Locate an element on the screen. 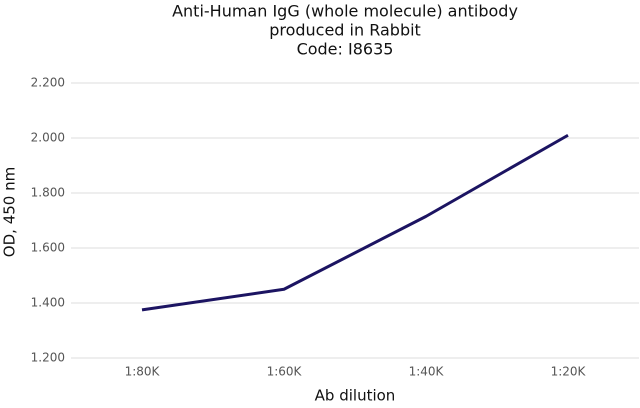 The image size is (640, 408). x-tick-label: 1:80K is located at coordinates (143, 372).